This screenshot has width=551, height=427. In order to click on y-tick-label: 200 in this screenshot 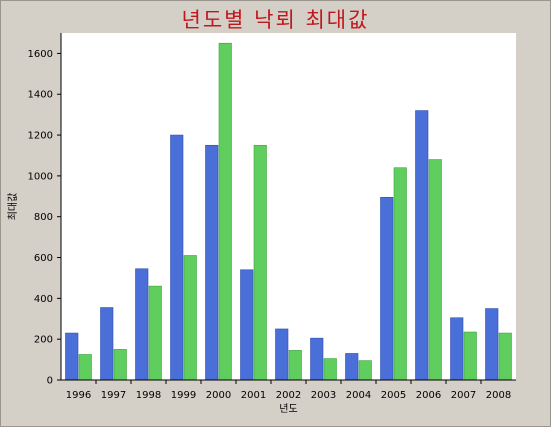, I will do `click(43, 340)`.